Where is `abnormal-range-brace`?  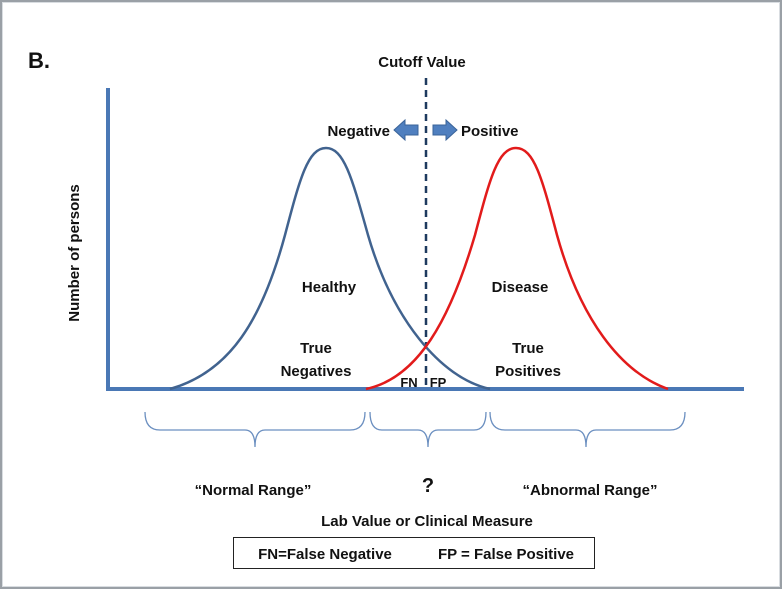
abnormal-range-brace is located at coordinates (587, 429).